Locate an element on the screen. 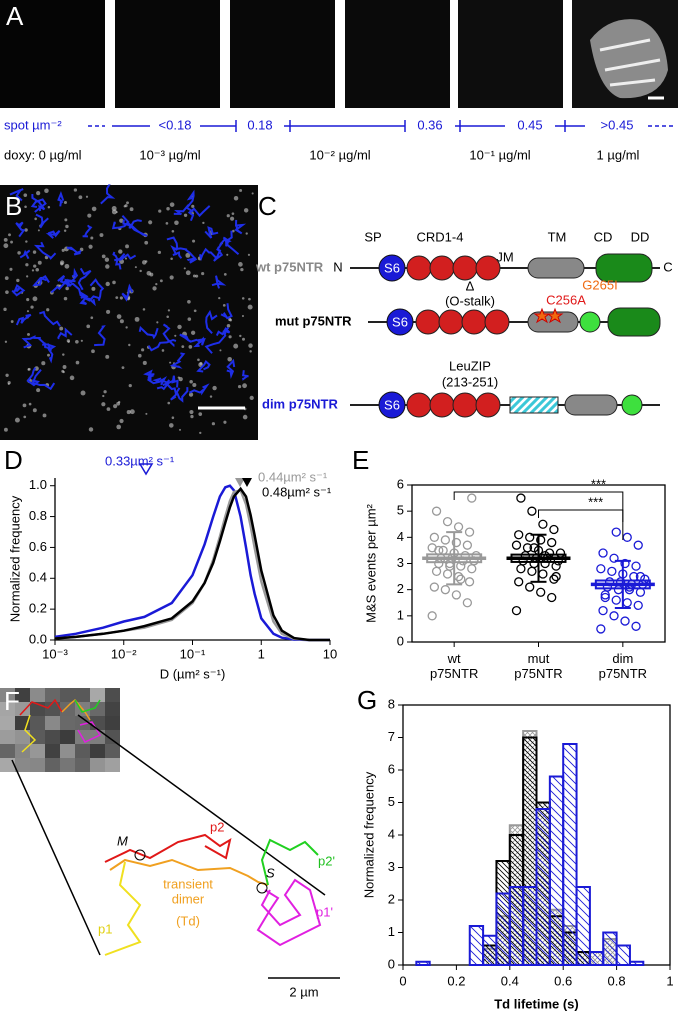 The width and height of the screenshot is (678, 1015). line is located at coordinates (192, 565).